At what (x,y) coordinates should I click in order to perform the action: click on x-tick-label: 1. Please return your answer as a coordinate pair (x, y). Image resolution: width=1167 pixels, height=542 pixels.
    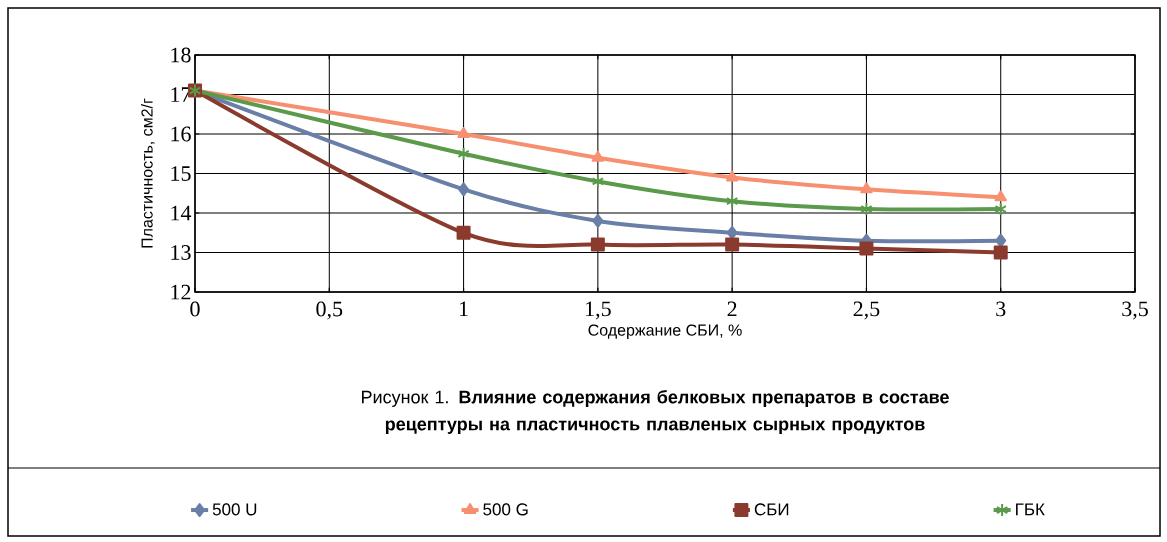
    Looking at the image, I should click on (464, 309).